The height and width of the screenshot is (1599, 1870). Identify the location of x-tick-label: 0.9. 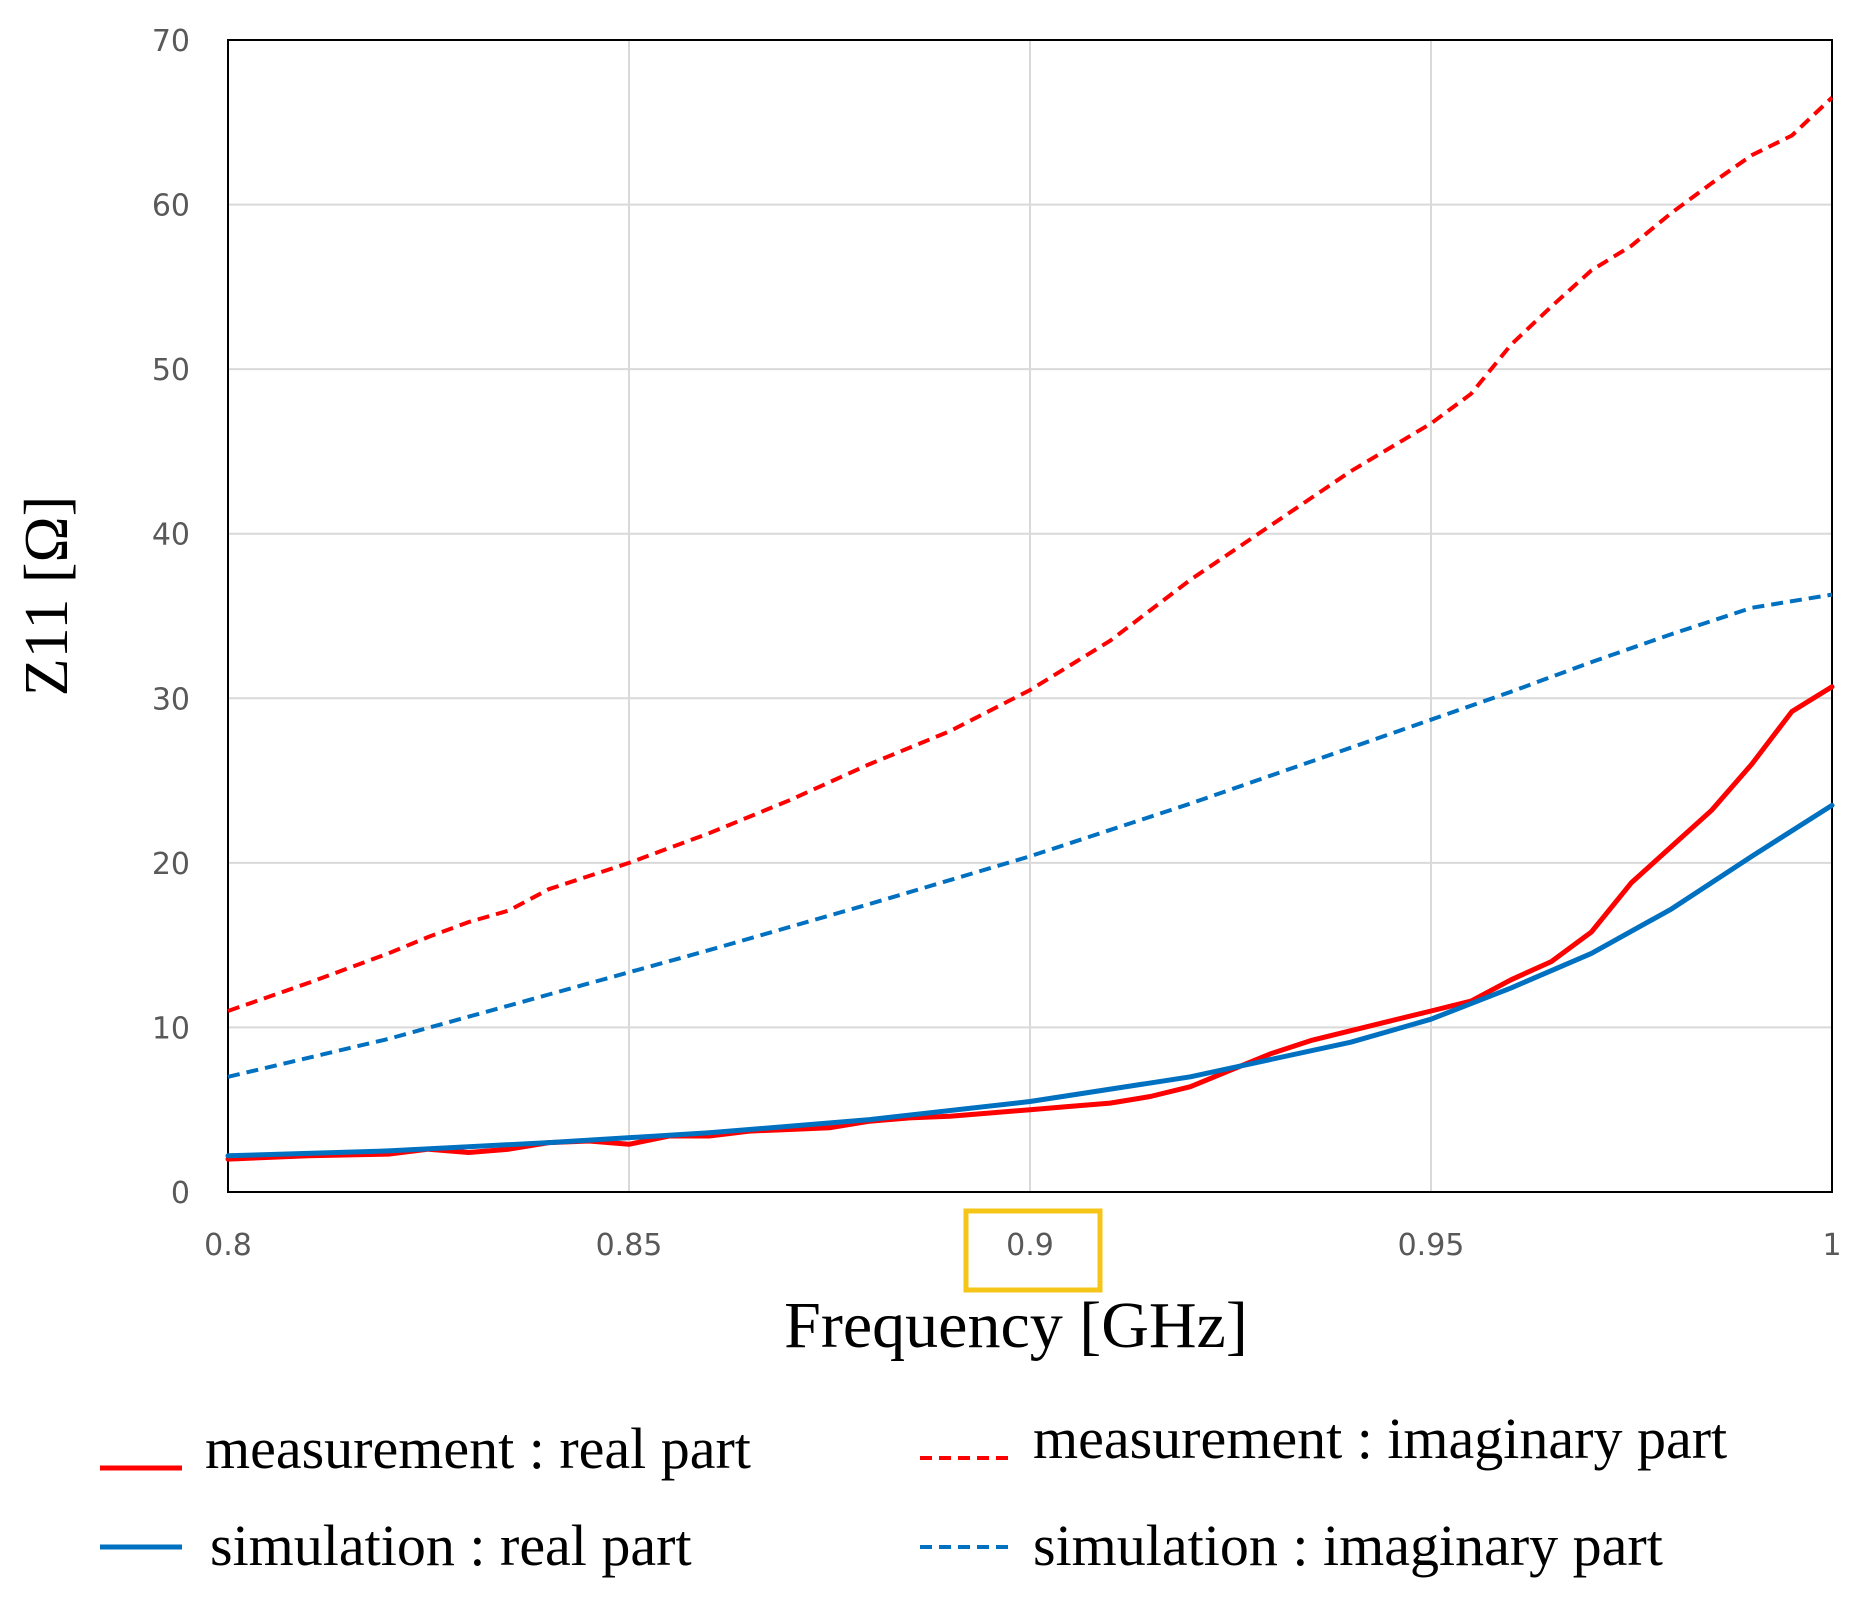
(1030, 1245).